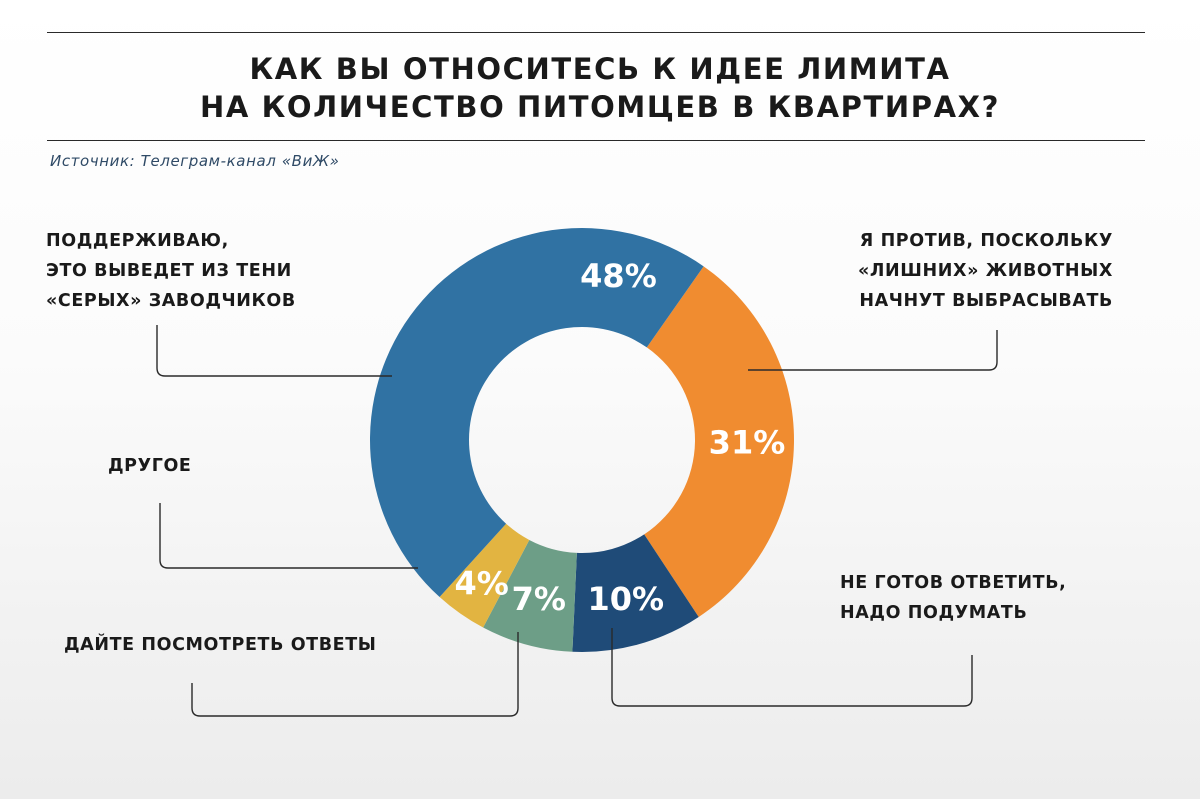 Image resolution: width=1200 pixels, height=799 pixels. I want to click on percent-label-other: 4%, so click(481, 583).